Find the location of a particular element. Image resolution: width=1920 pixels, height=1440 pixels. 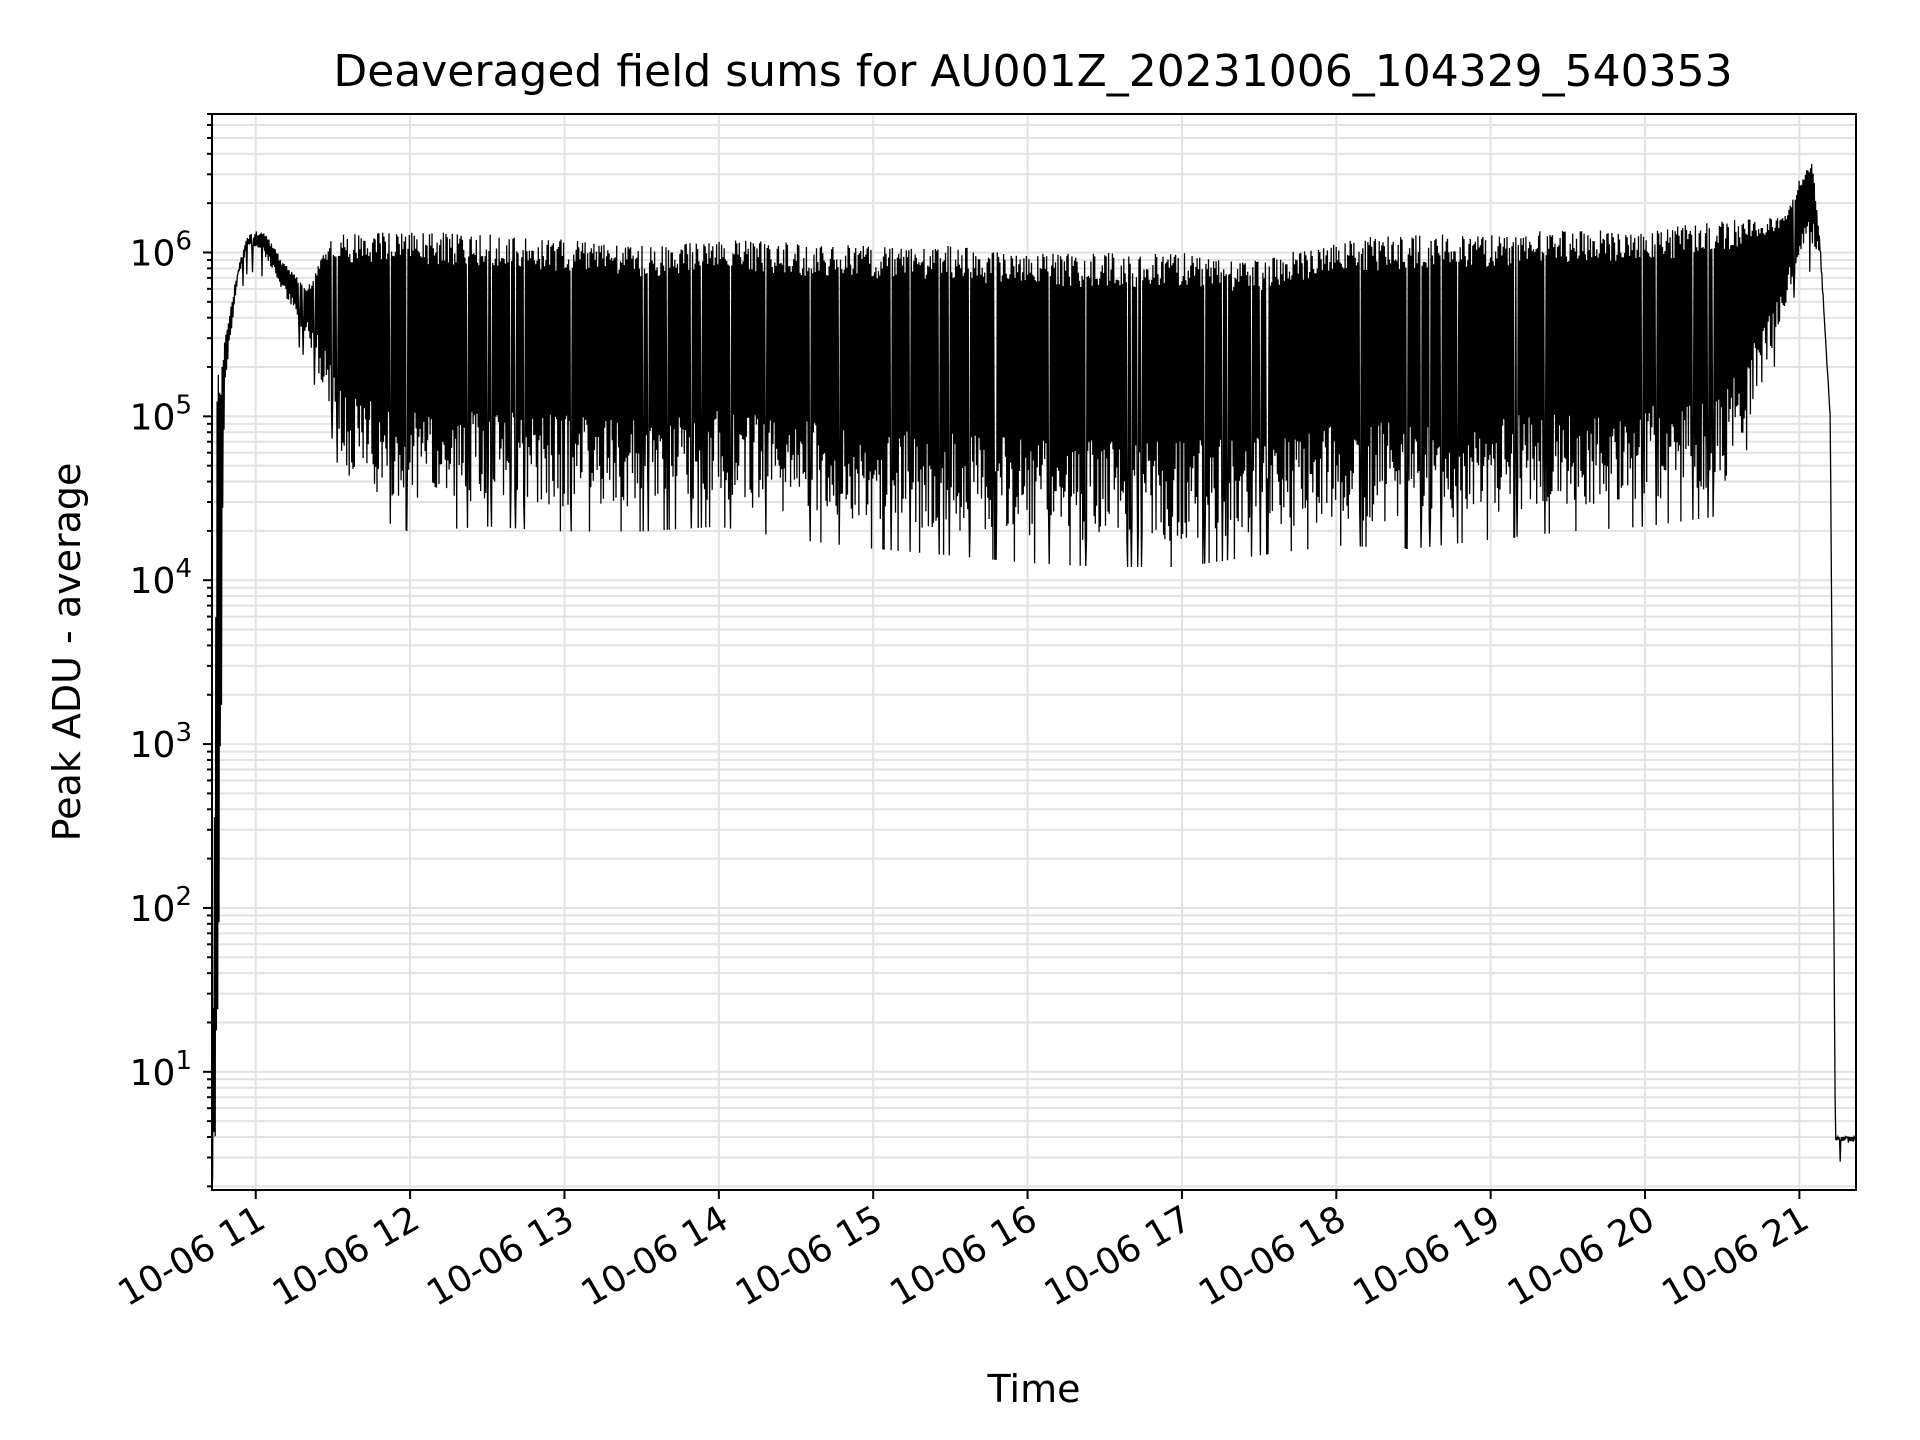

x-tick-label: 10-06 14 is located at coordinates (655, 1256).